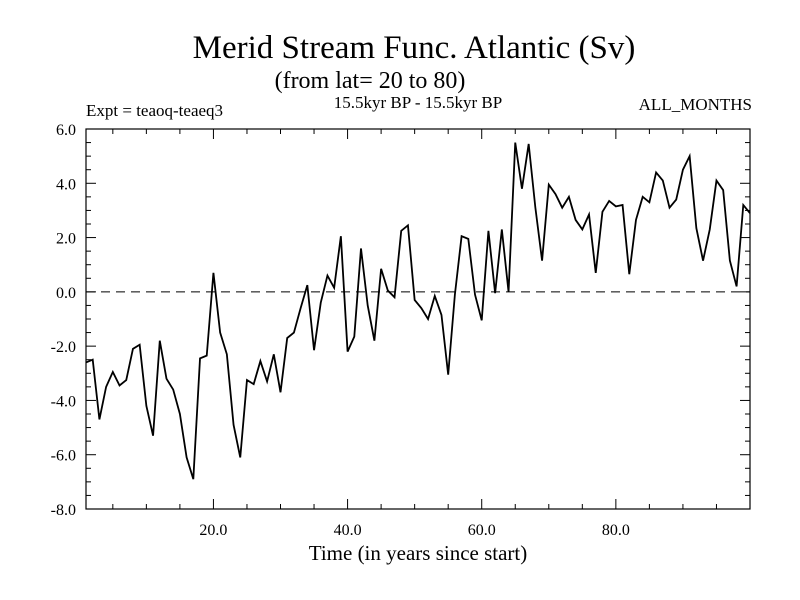 This screenshot has width=800, height=600. Describe the element at coordinates (370, 81) in the screenshot. I see `chart-subtitle: (from lat= 20 to 80)` at that location.